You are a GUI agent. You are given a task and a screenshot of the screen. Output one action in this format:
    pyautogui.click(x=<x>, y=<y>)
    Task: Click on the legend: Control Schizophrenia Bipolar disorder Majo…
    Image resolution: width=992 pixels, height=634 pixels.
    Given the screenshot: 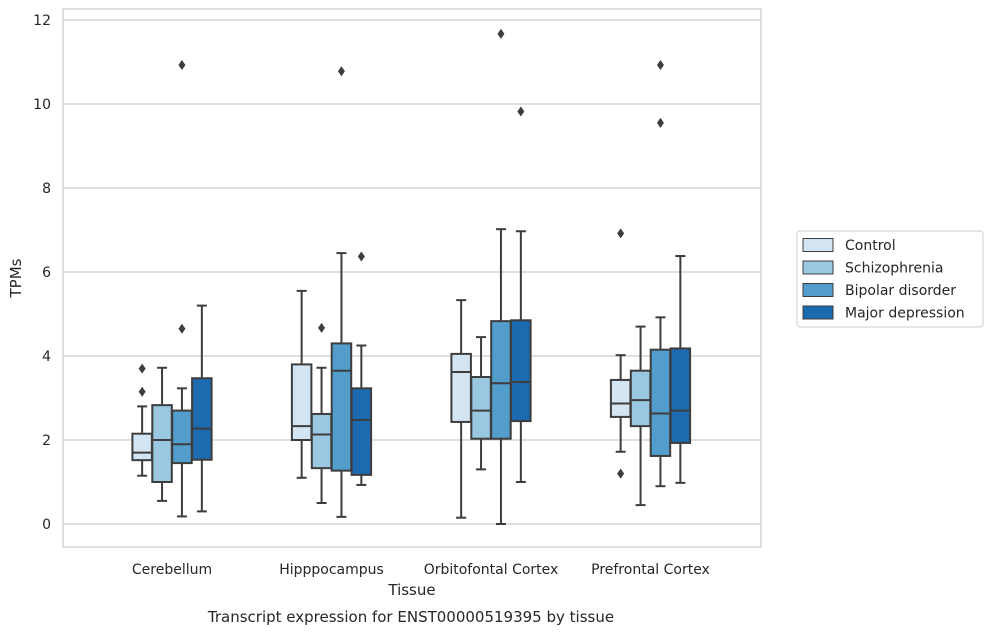 What is the action you would take?
    pyautogui.click(x=890, y=279)
    